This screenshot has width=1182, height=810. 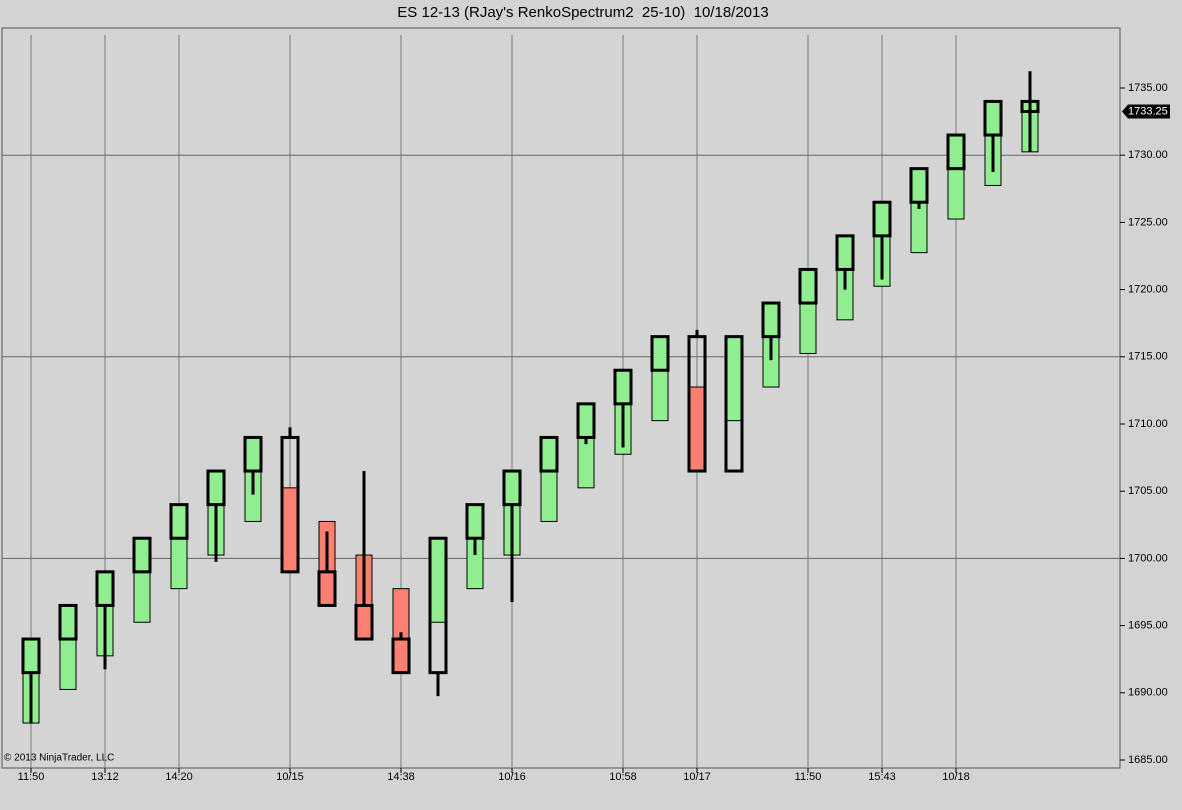 I want to click on last-price-label: 1733.25, so click(x=1148, y=111).